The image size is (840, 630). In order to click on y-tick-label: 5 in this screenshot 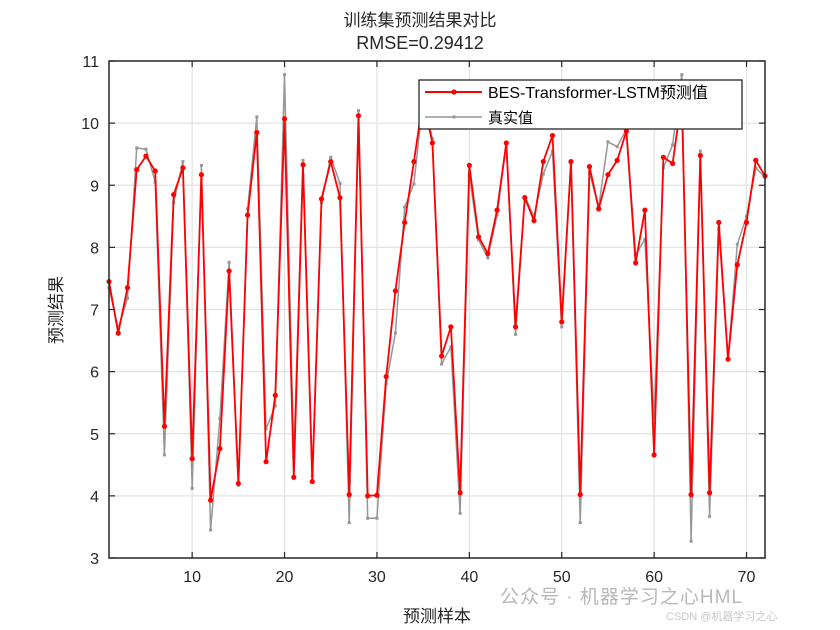, I will do `click(94, 435)`.